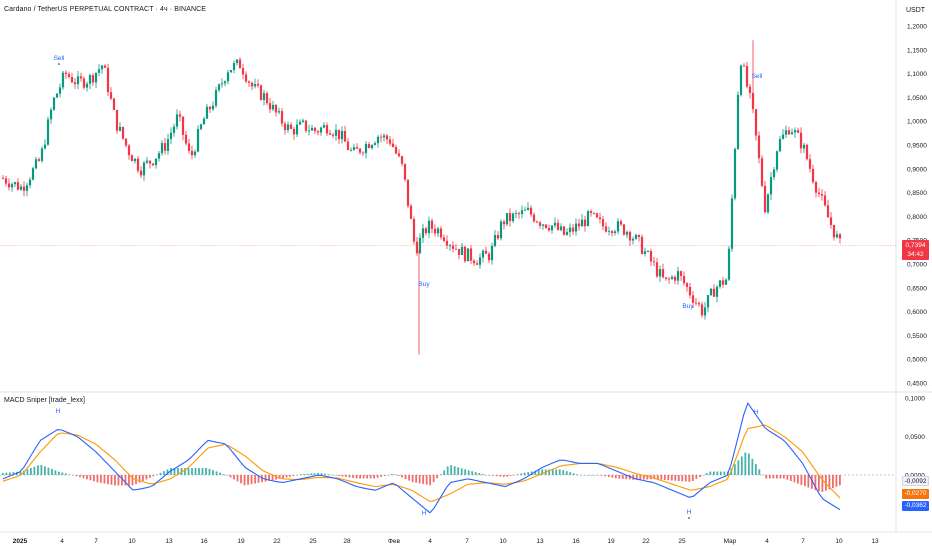  Describe the element at coordinates (917, 50) in the screenshot. I see `price-axis-tick: 1,1500` at that location.